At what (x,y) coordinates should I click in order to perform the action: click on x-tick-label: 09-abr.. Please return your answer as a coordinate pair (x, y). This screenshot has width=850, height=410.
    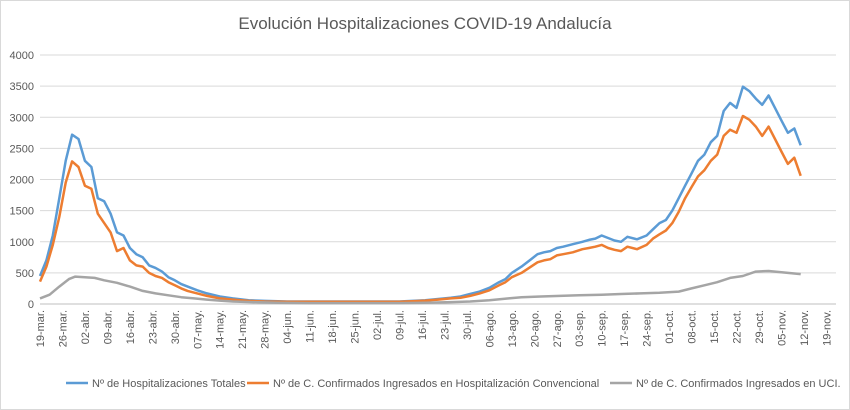
    Looking at the image, I should click on (108, 327).